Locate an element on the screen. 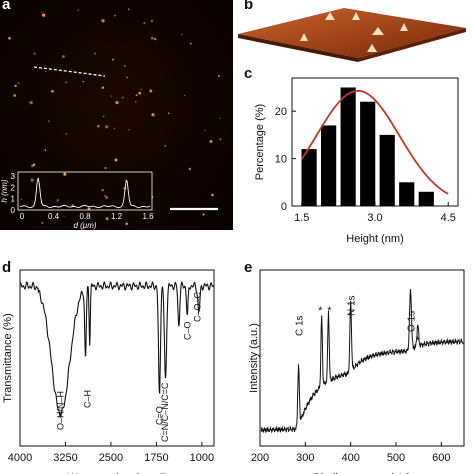 This screenshot has width=474, height=474. peak-annotation: C 1s is located at coordinates (300, 325).